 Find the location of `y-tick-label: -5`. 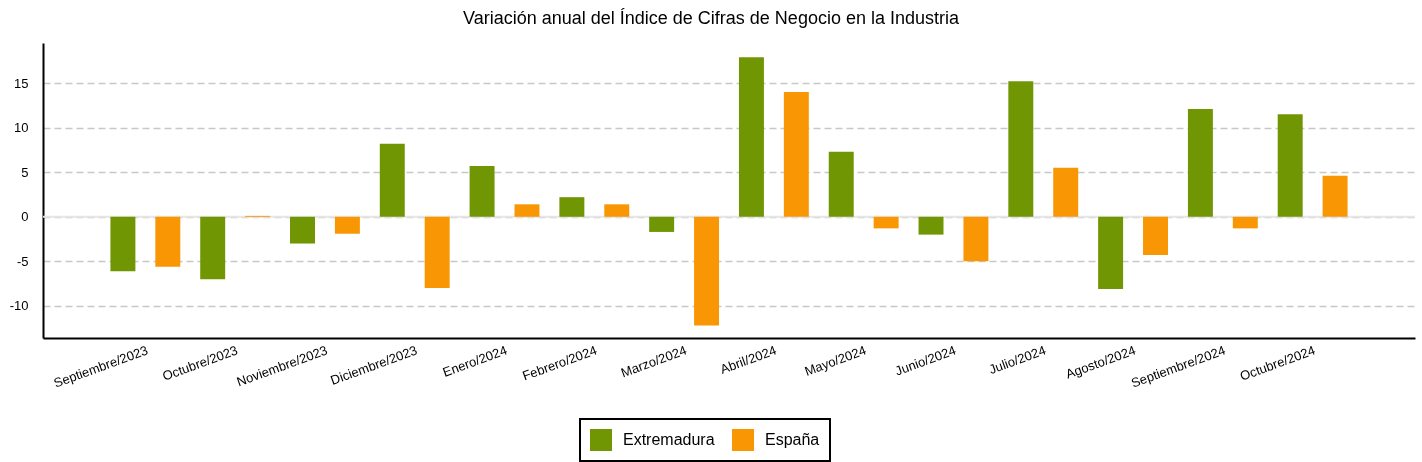

y-tick-label: -5 is located at coordinates (22, 261).